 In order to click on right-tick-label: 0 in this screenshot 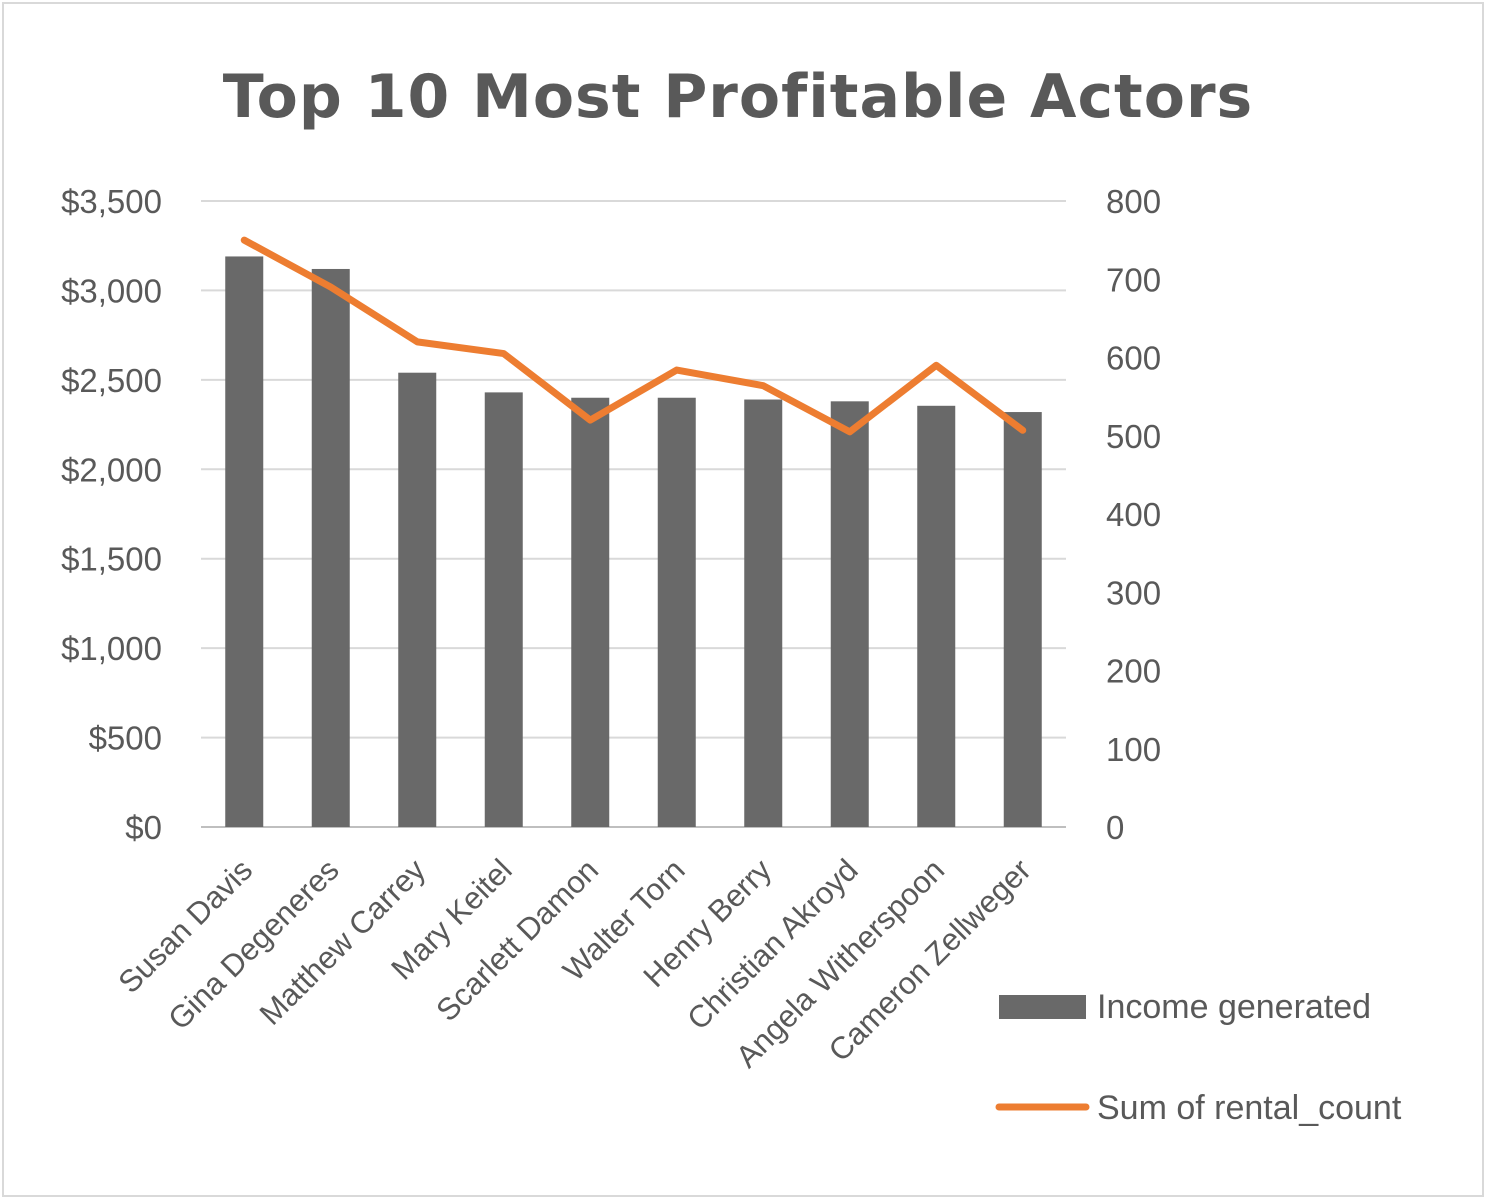, I will do `click(1115, 827)`.